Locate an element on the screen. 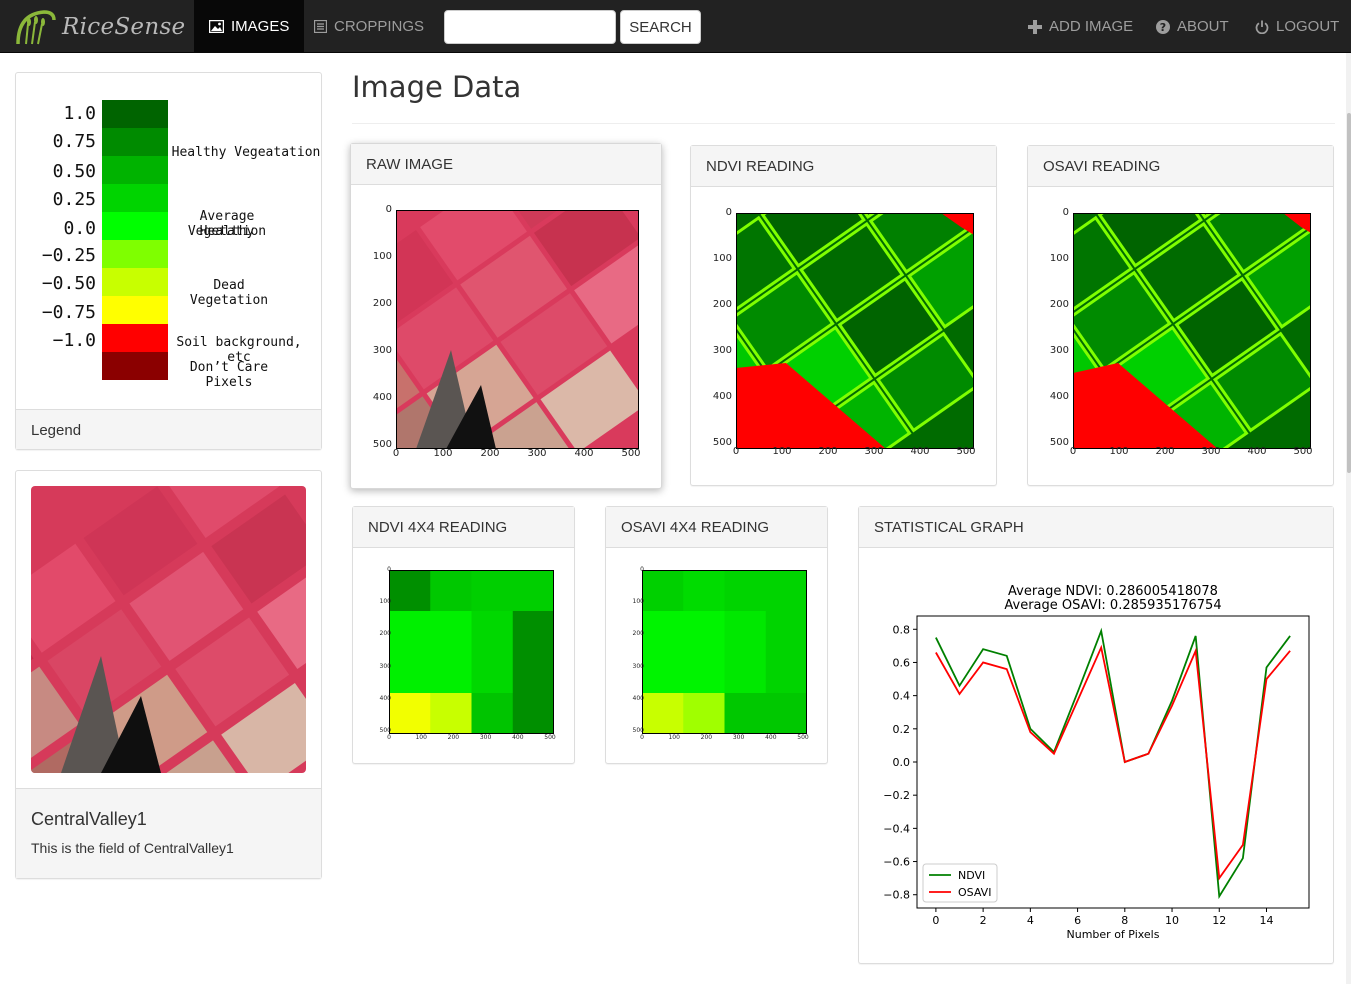  y-tick-label: 0.8 is located at coordinates (902, 629).